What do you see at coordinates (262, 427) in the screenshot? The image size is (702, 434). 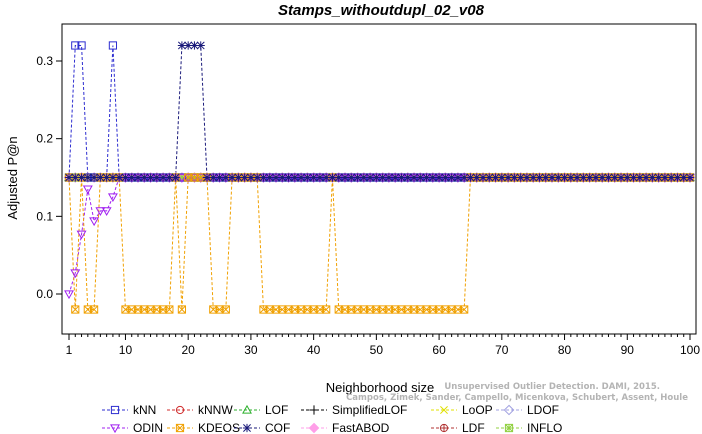 I see `legend-item-cof: COF` at bounding box center [262, 427].